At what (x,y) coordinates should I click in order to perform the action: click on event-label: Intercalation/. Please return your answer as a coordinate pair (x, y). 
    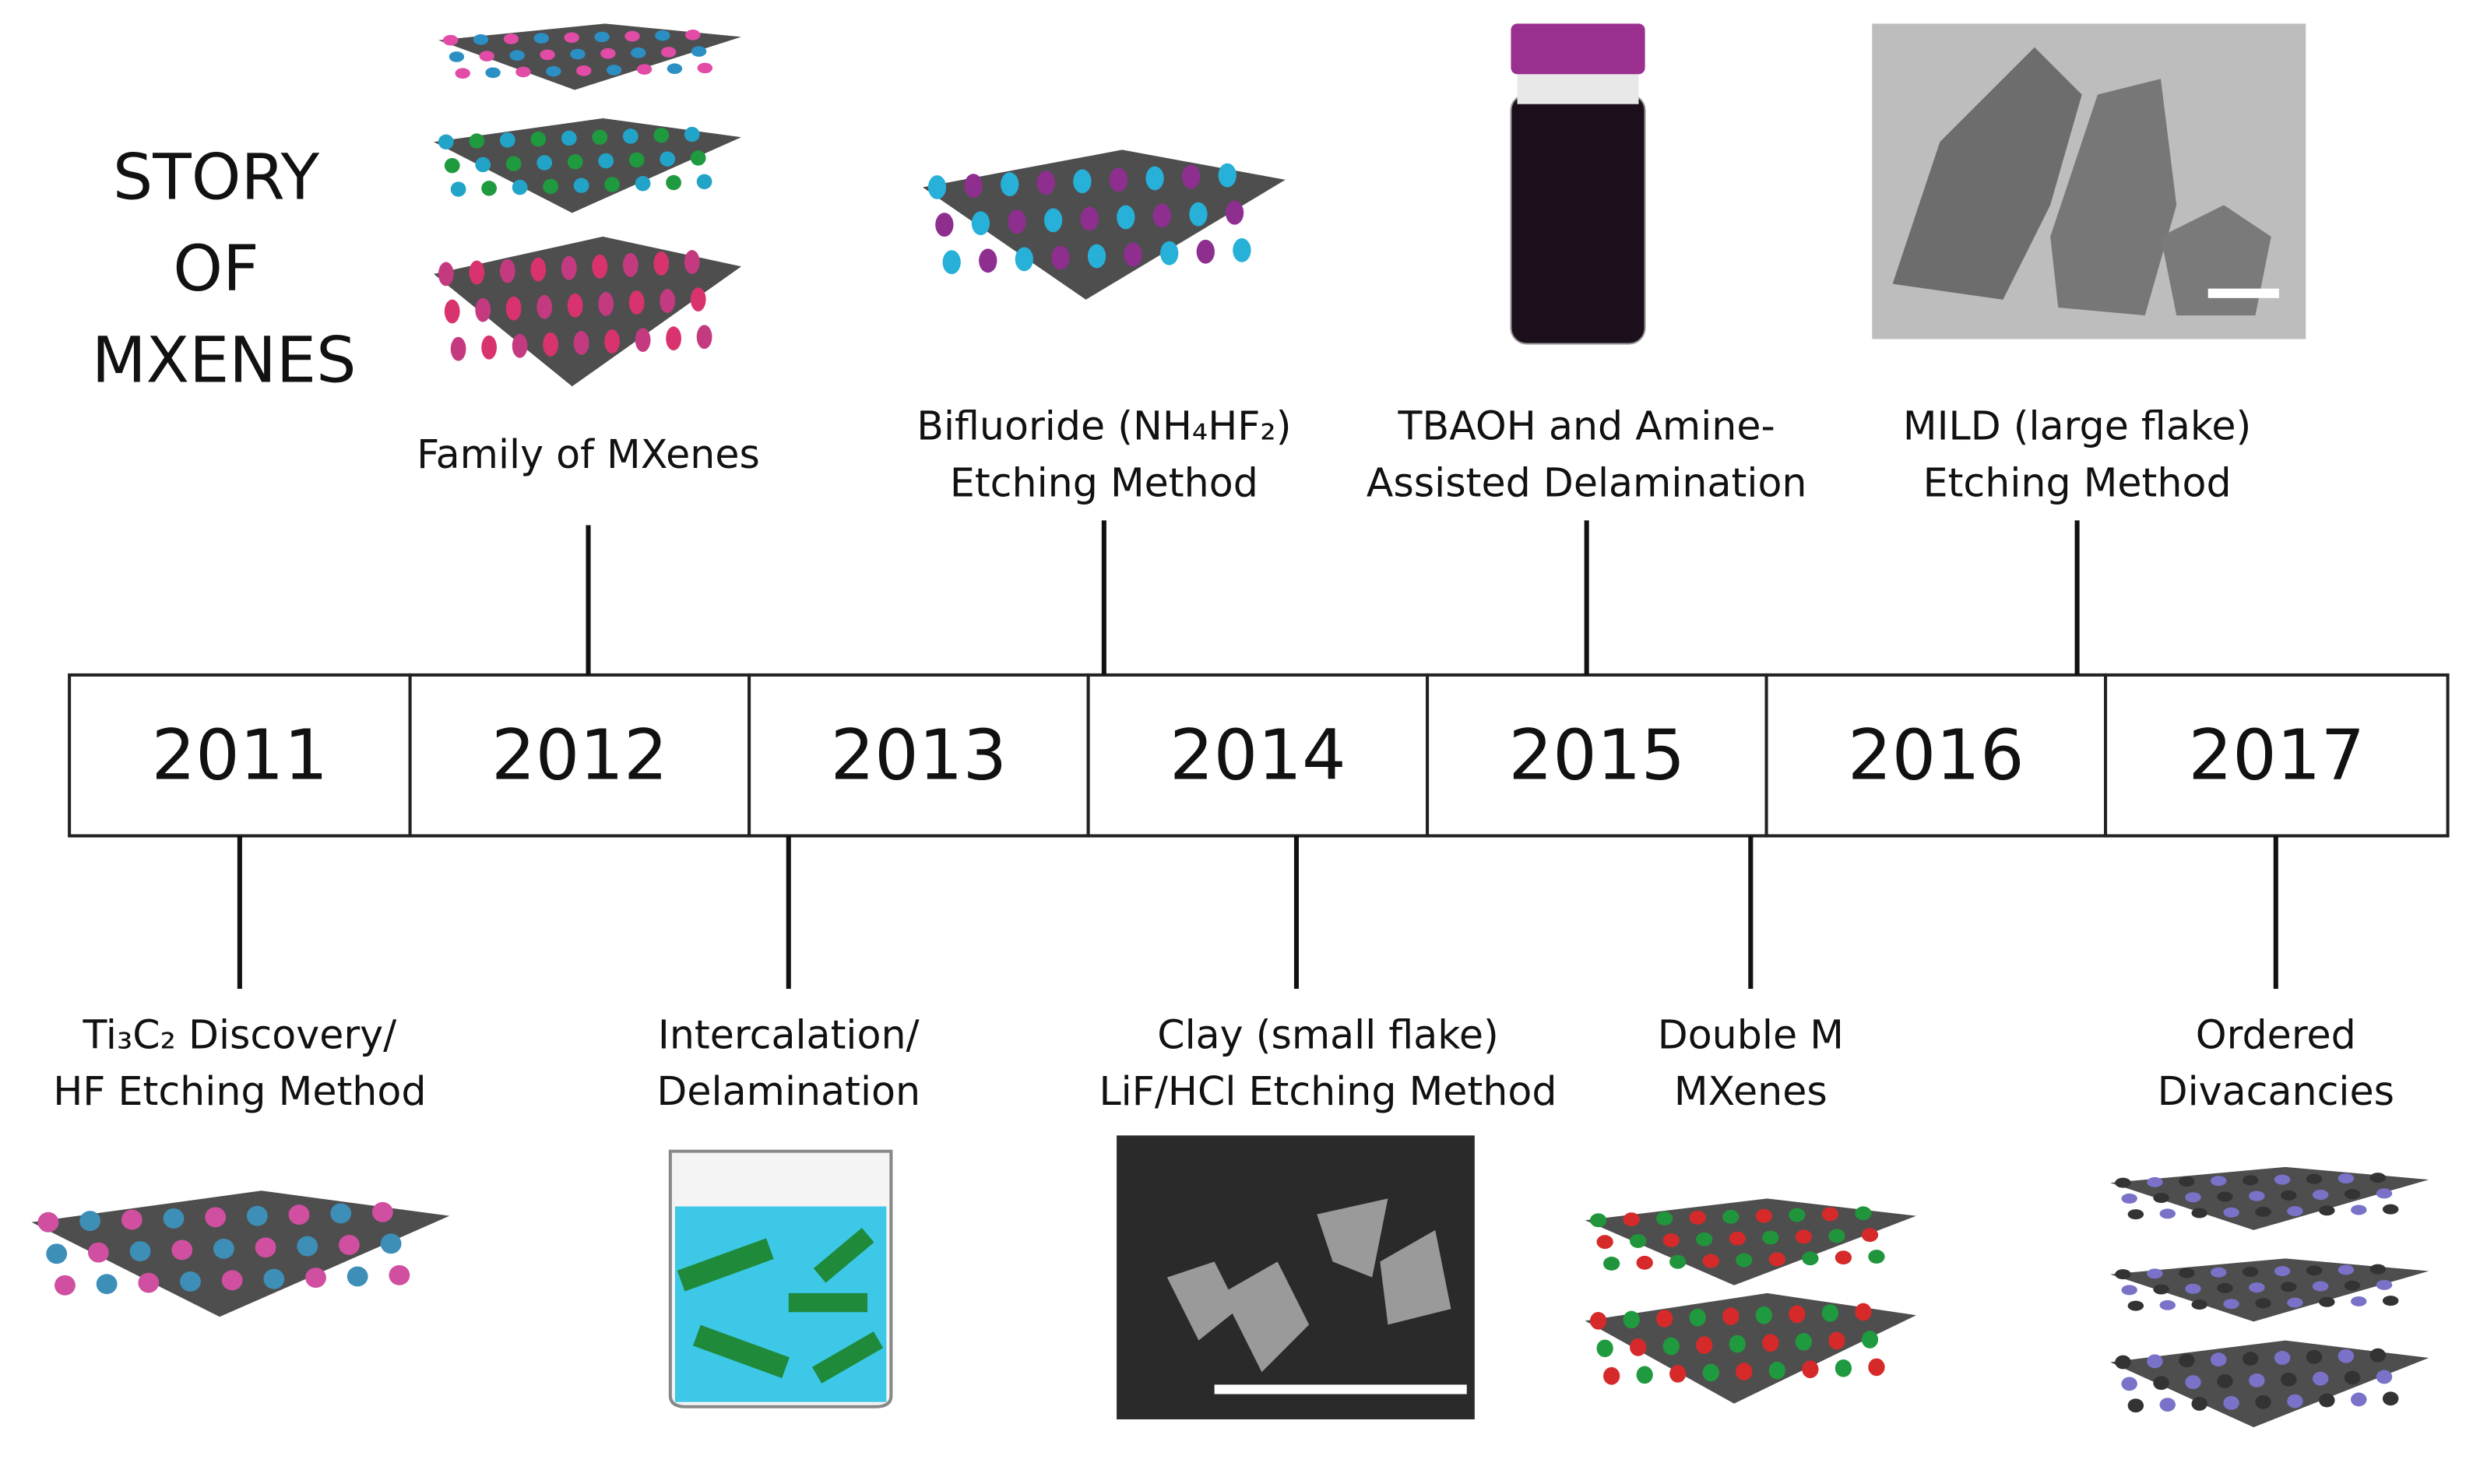
    Looking at the image, I should click on (789, 1034).